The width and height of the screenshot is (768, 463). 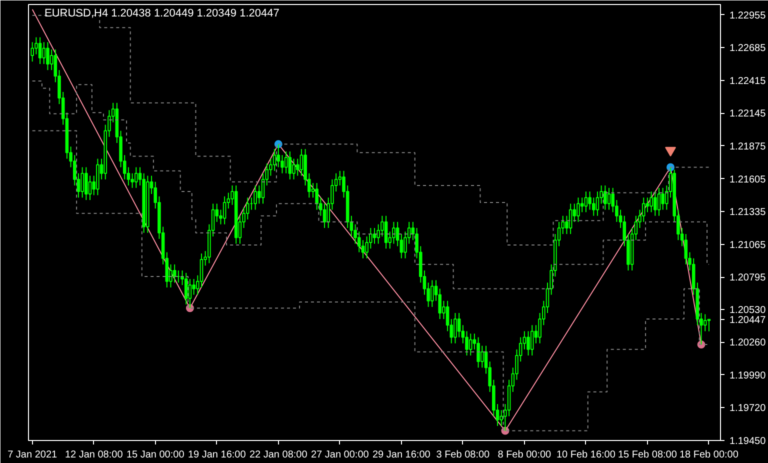 I want to click on x-tick-label: 18 Feb 00:00, so click(x=709, y=455).